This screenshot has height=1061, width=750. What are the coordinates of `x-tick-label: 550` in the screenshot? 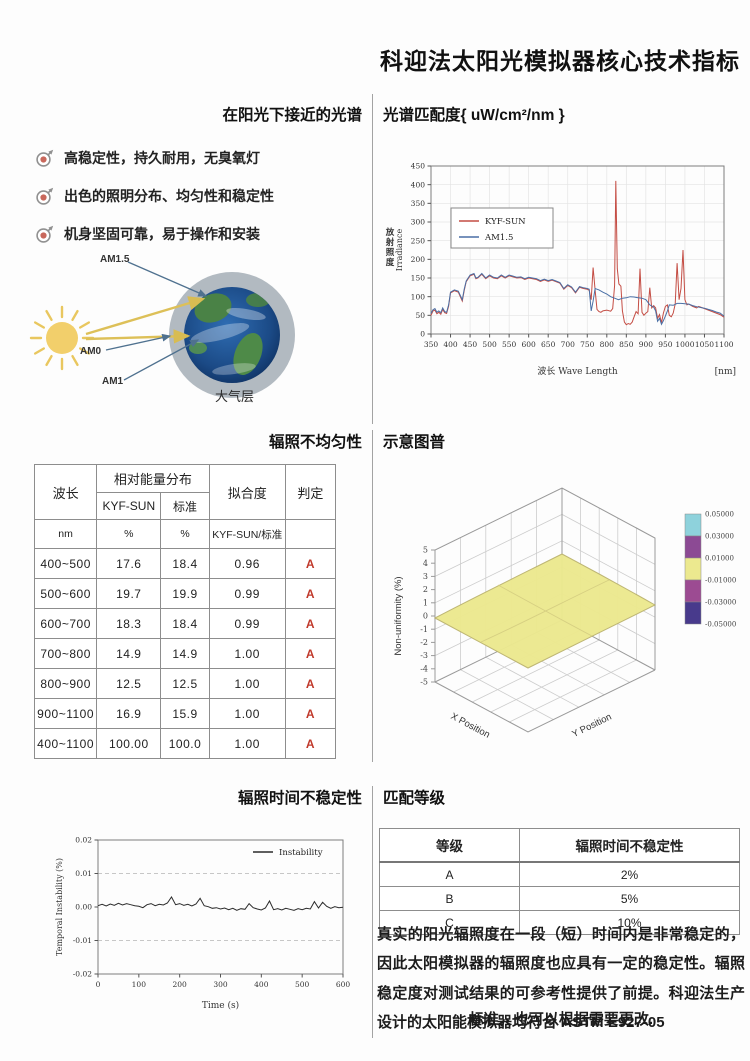 It's located at (509, 344).